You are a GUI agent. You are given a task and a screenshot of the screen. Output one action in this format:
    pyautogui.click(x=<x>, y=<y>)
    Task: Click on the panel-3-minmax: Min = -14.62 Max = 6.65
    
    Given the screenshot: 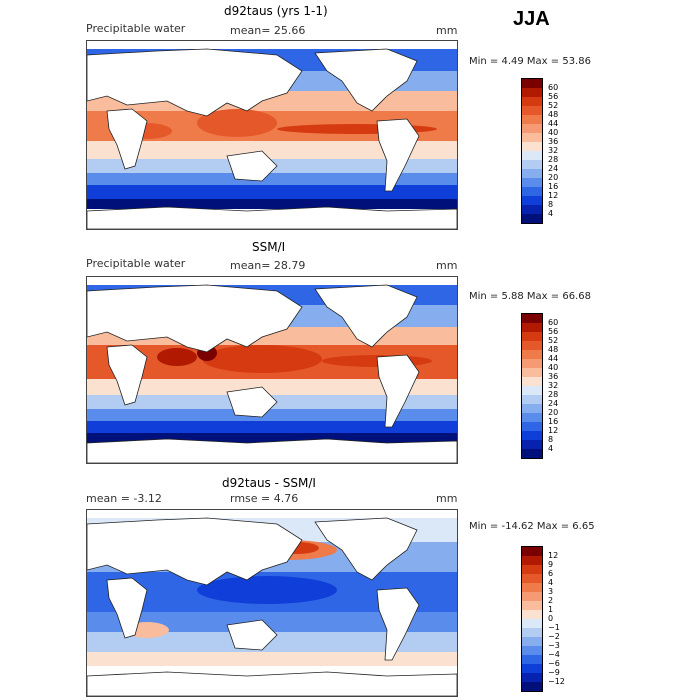 What is the action you would take?
    pyautogui.click(x=532, y=526)
    